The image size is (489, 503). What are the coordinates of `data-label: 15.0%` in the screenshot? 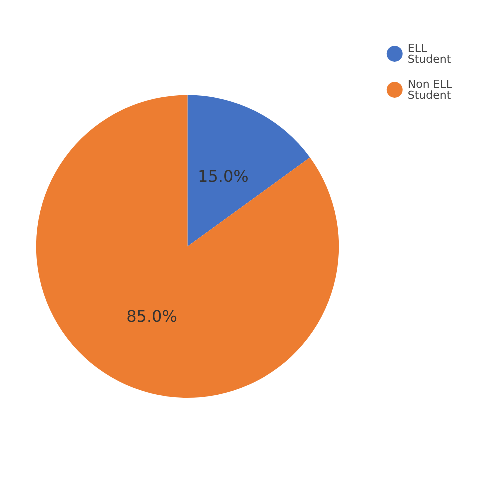 It's located at (223, 176).